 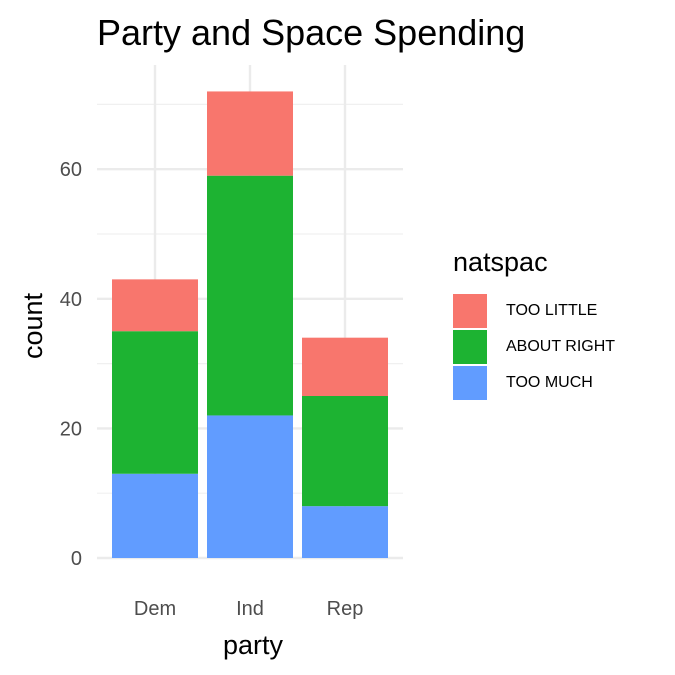 I want to click on legend-title: natspac, so click(x=500, y=262).